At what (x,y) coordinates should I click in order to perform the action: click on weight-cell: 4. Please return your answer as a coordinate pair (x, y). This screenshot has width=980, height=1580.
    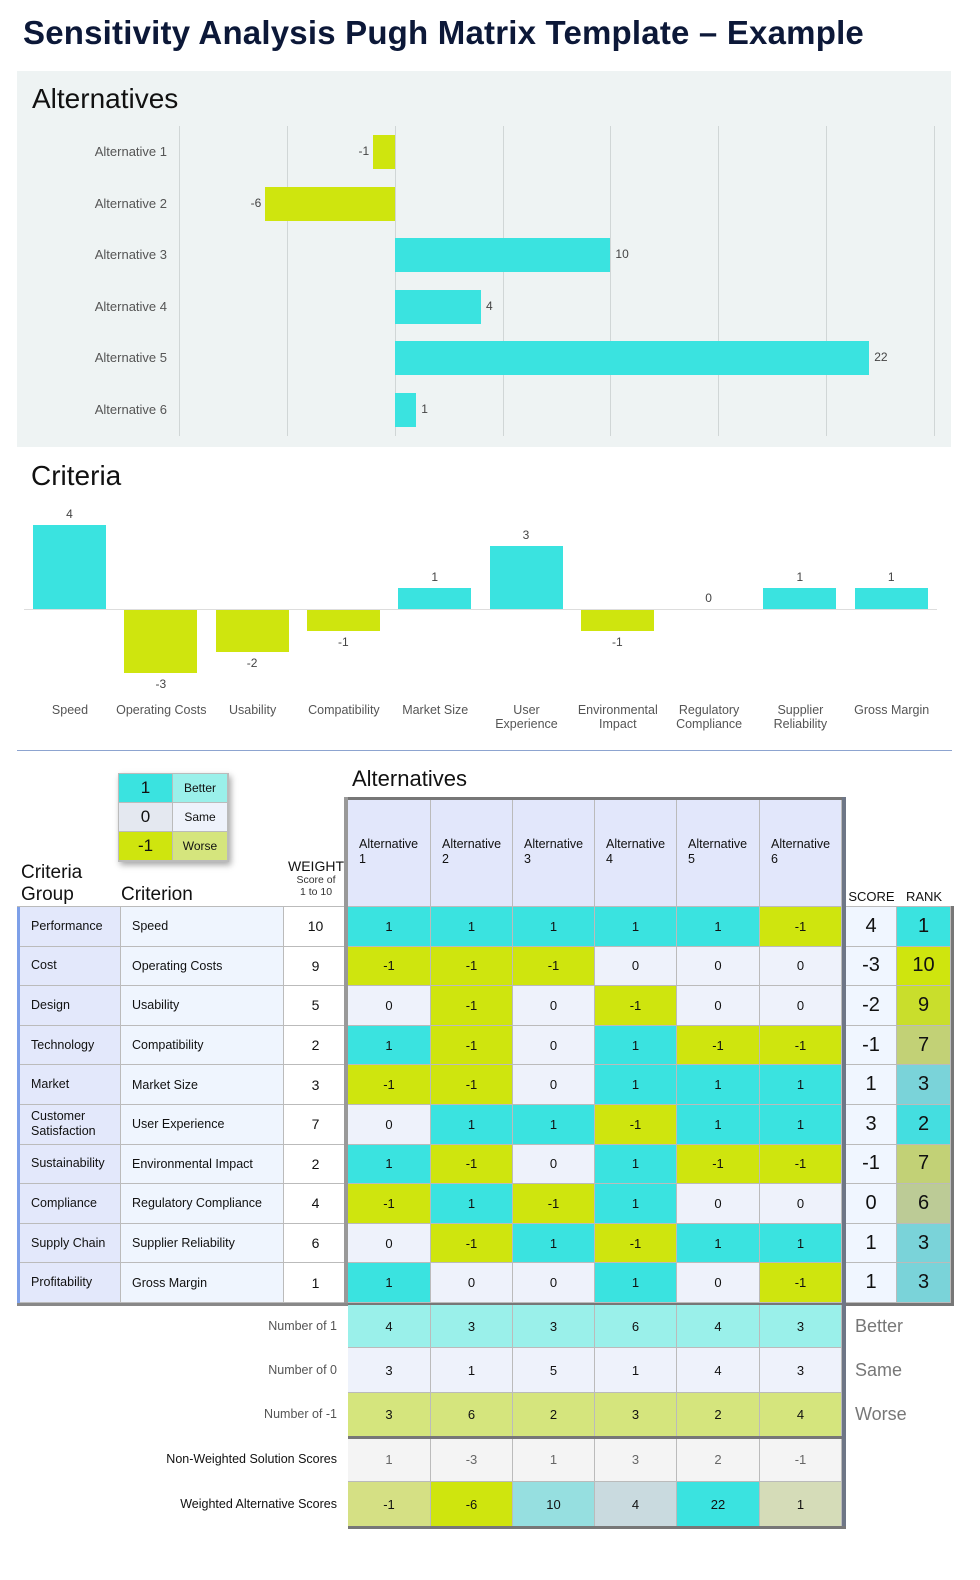
    Looking at the image, I should click on (316, 1204).